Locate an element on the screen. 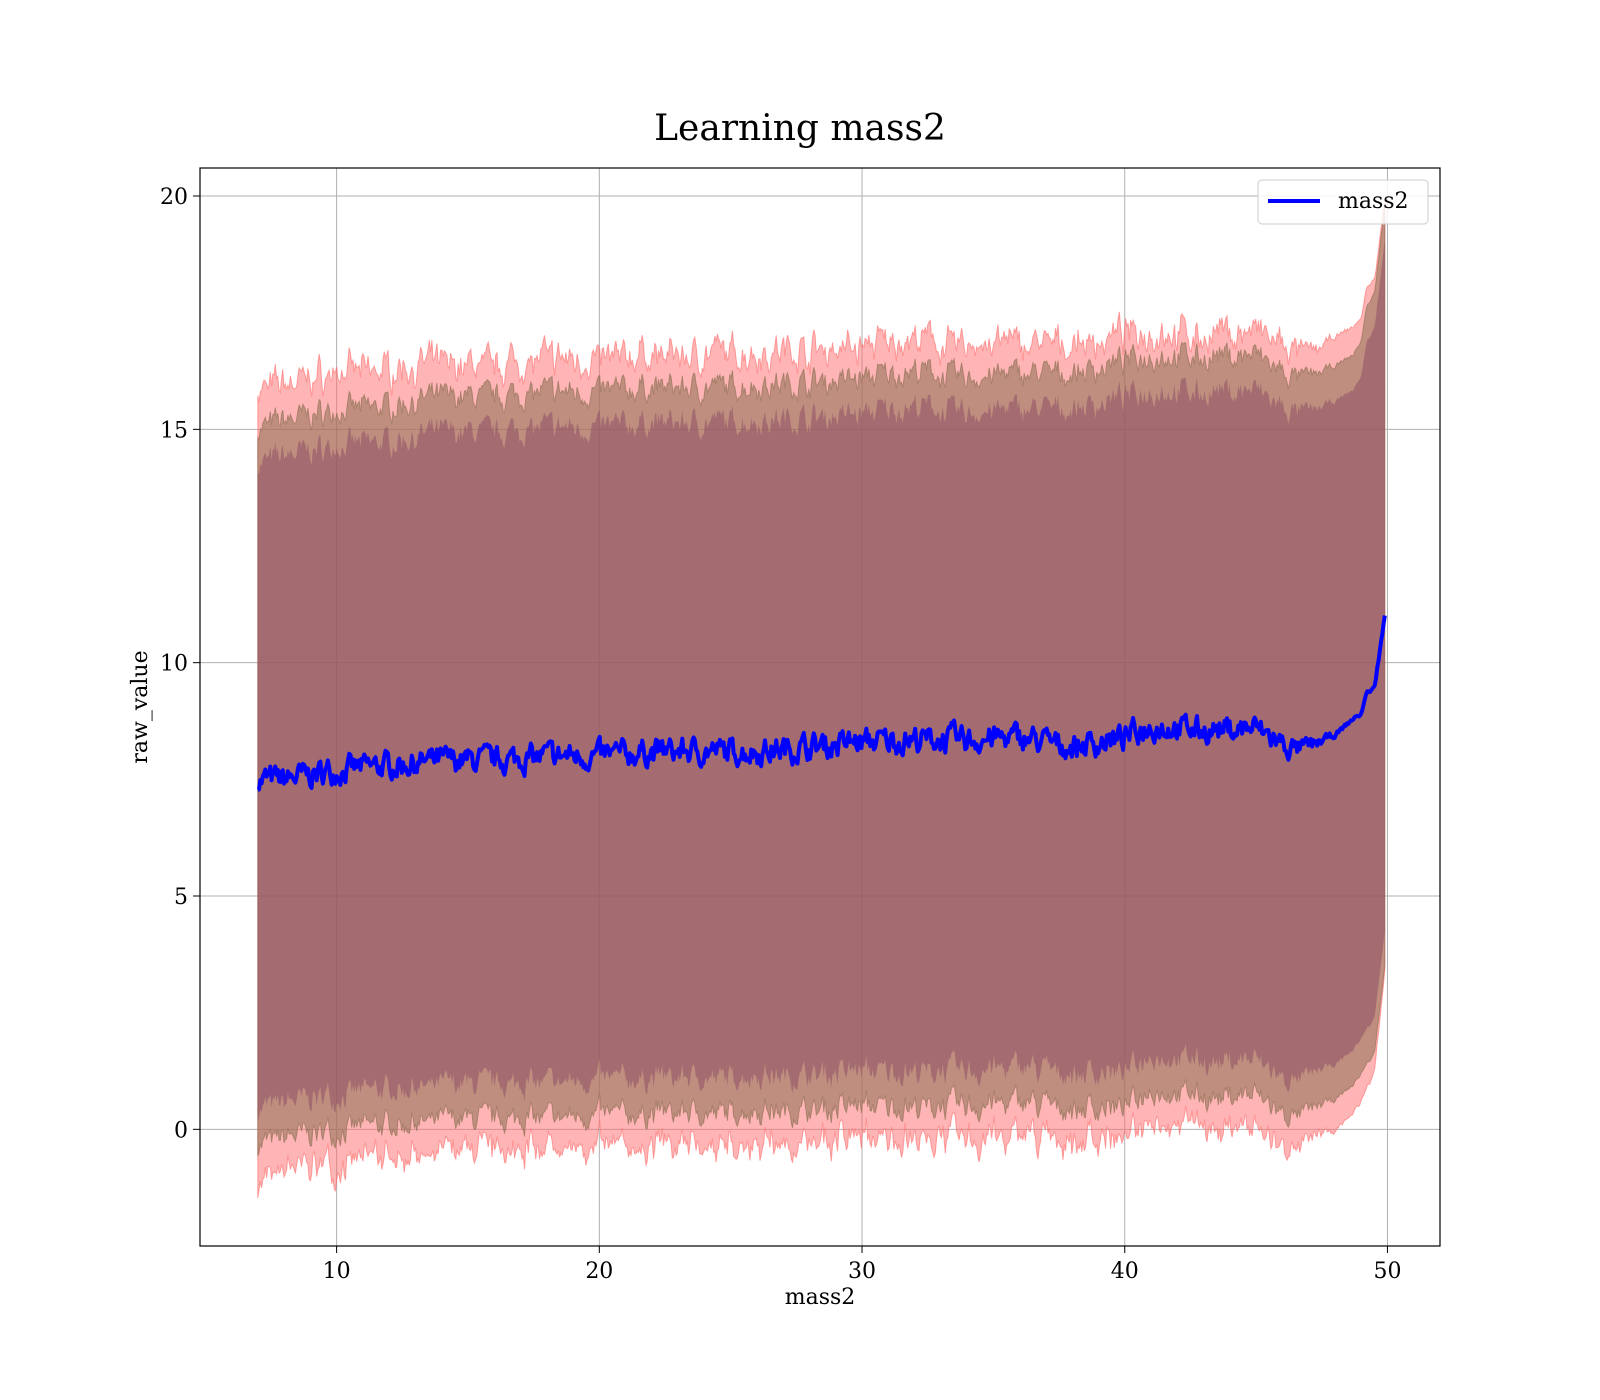 The height and width of the screenshot is (1400, 1600). legend-box is located at coordinates (1343, 202).